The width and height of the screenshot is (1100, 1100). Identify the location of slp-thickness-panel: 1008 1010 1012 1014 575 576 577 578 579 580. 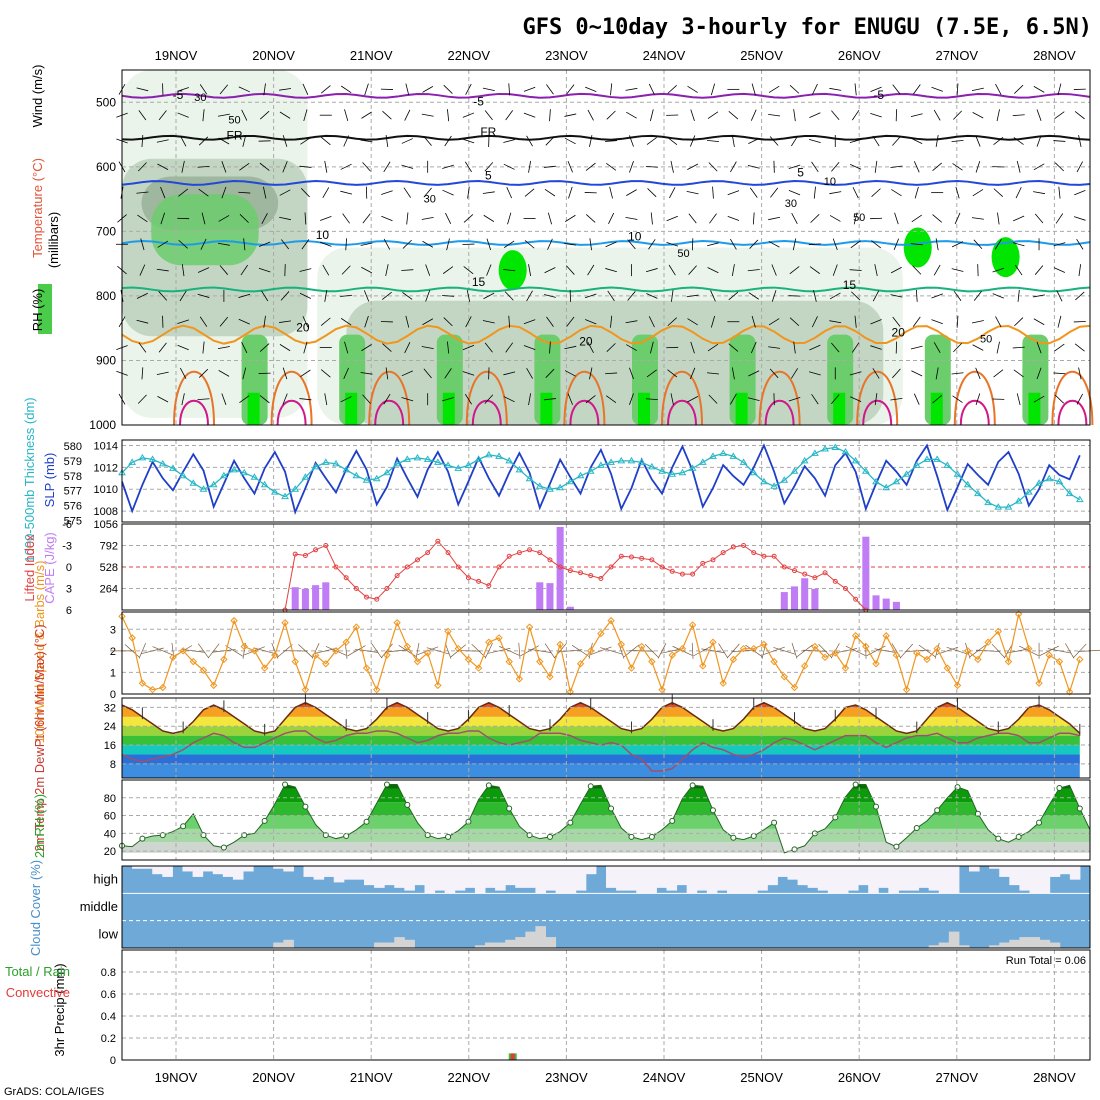
(577, 483).